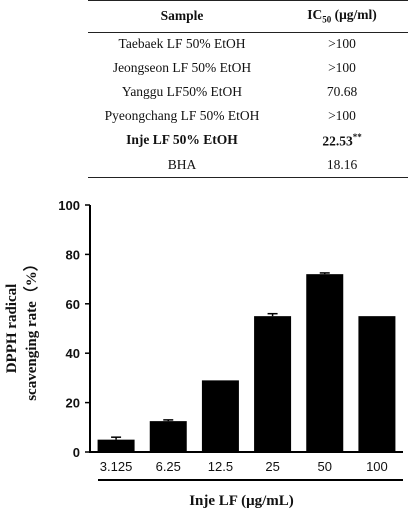  What do you see at coordinates (182, 92) in the screenshot?
I see `table-cell-sample: Yanggu LF50% EtOH` at bounding box center [182, 92].